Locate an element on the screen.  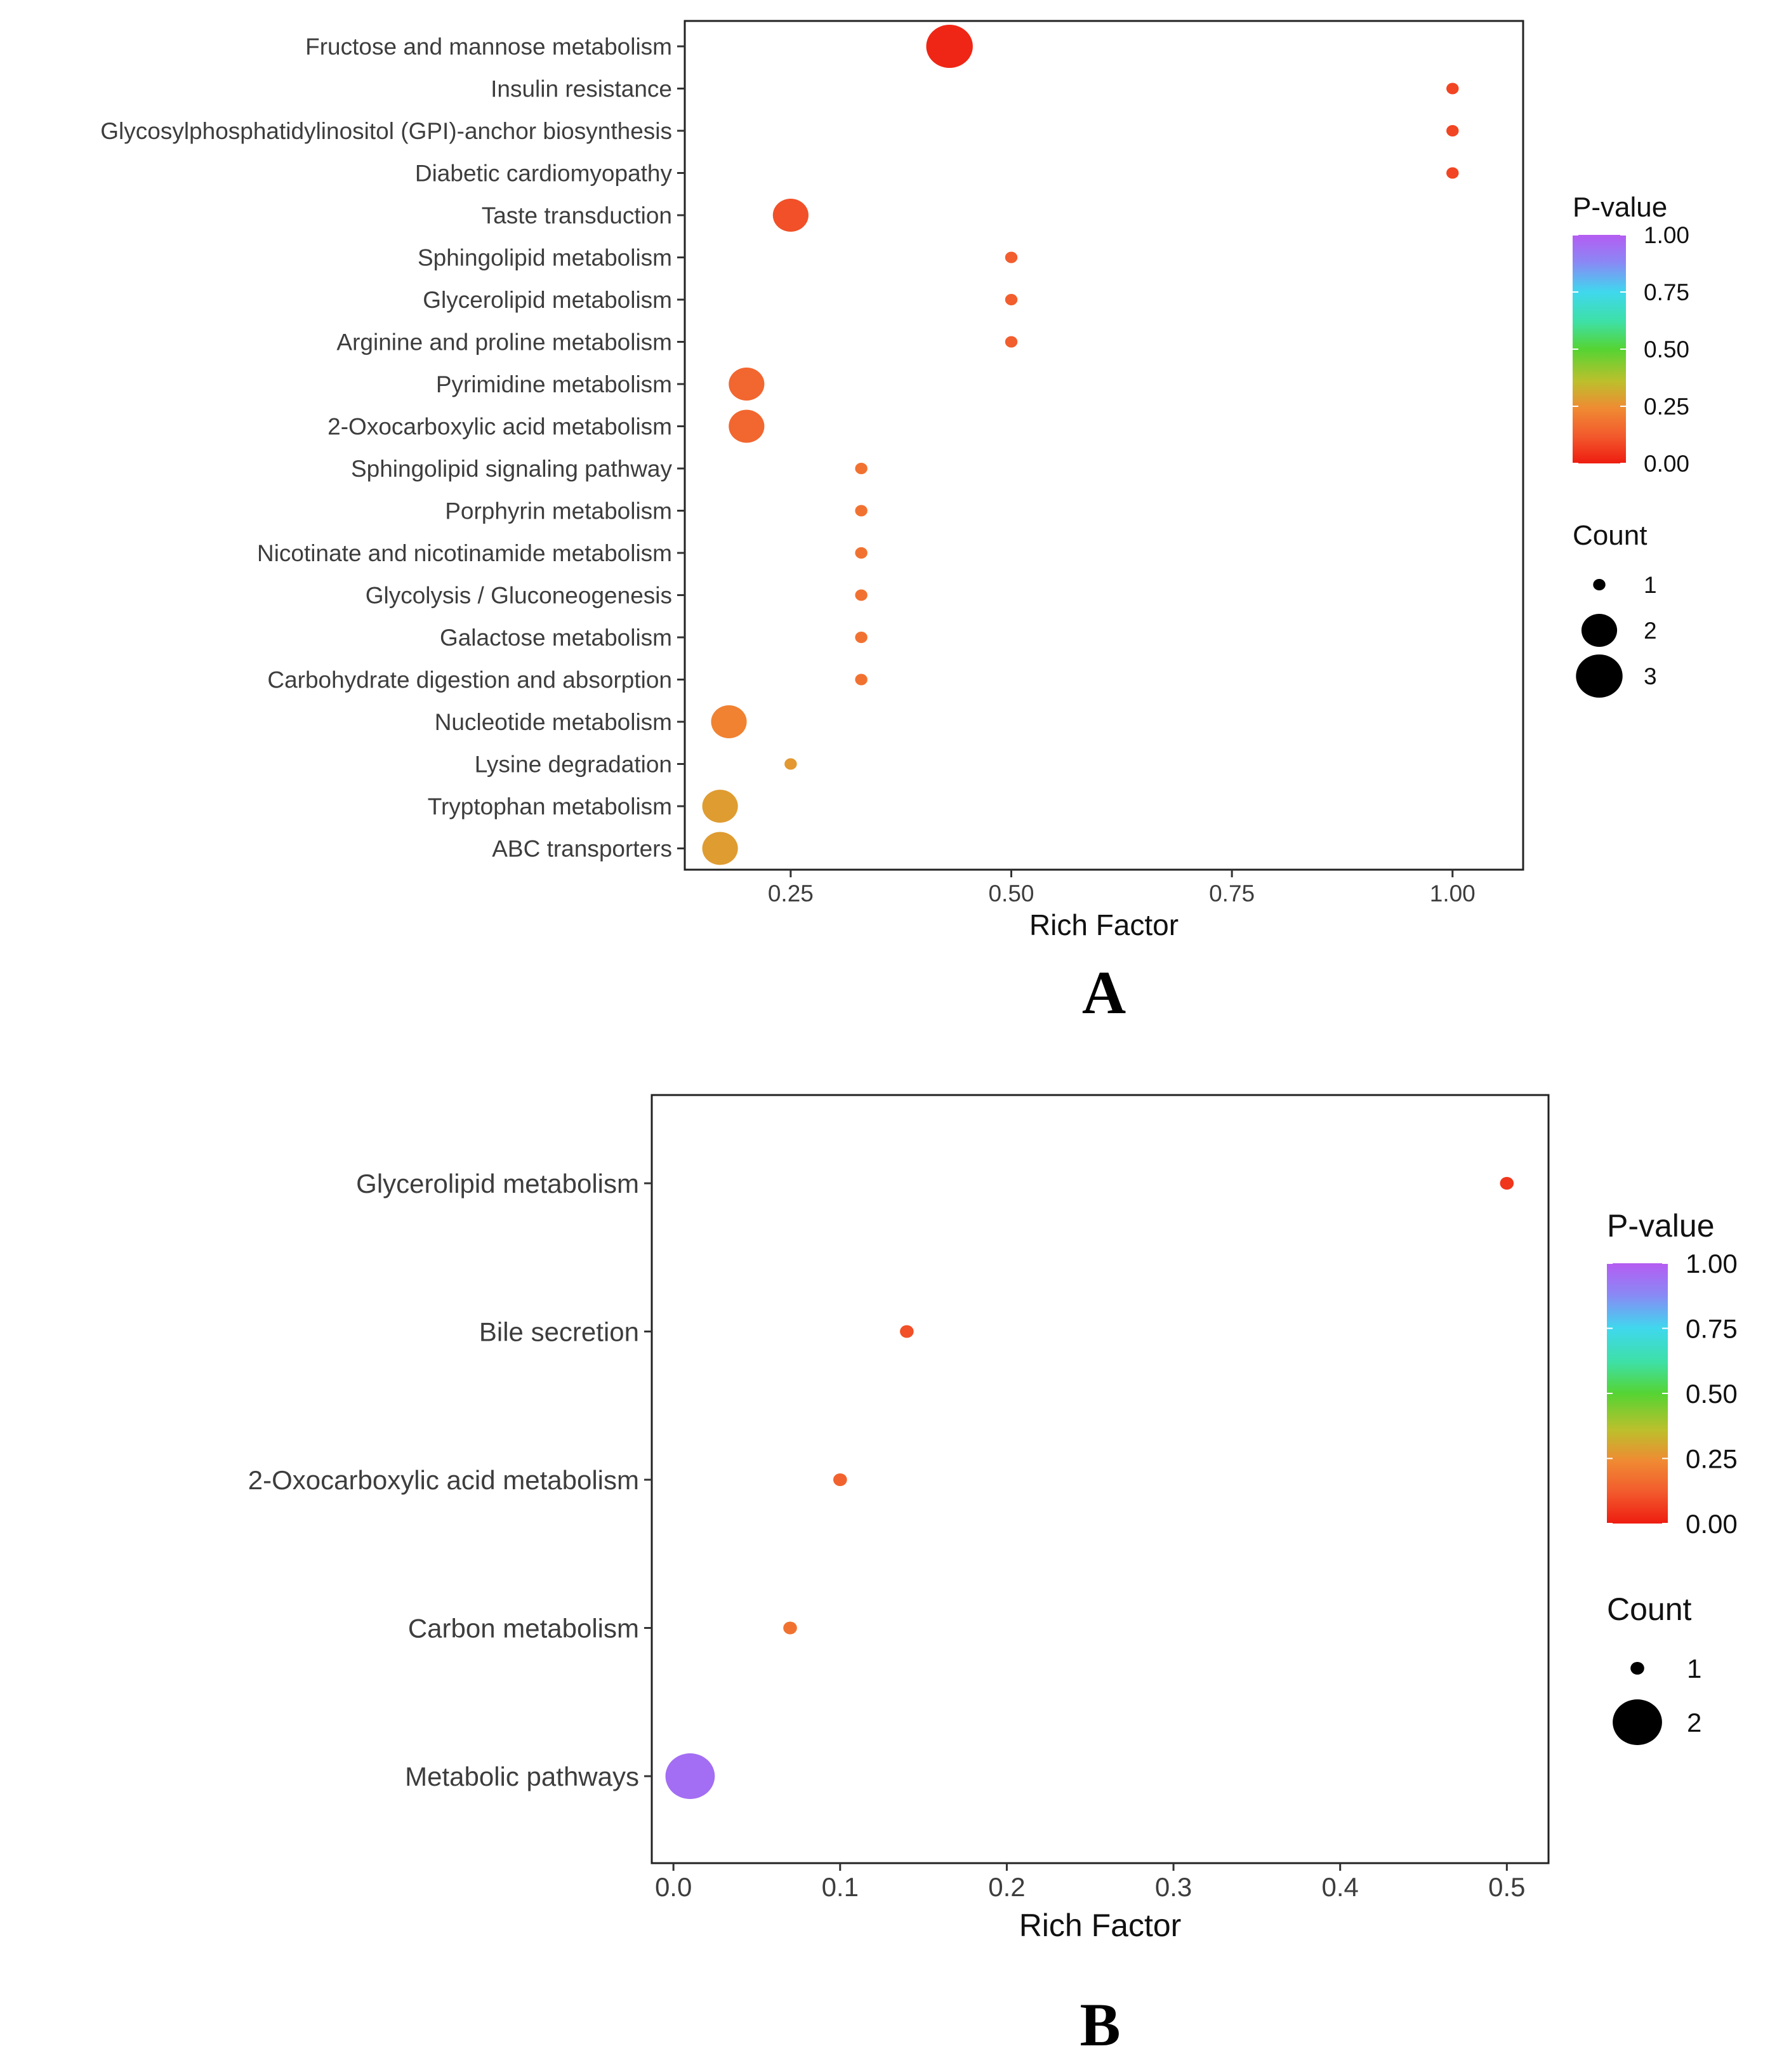
y-tick-label: Nucleotide metabolism is located at coordinates (553, 722).